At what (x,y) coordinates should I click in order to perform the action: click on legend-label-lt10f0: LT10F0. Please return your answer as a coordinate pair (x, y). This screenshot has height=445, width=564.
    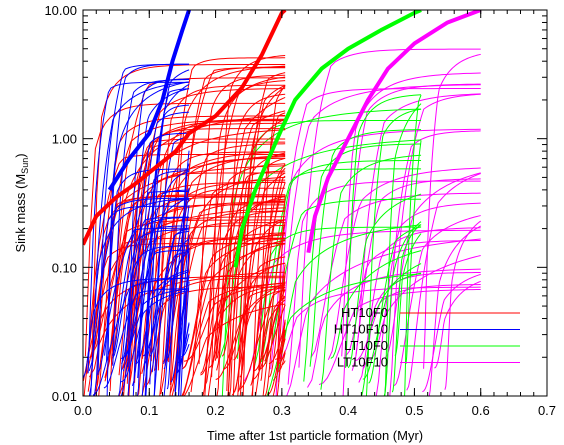
    Looking at the image, I should click on (366, 345).